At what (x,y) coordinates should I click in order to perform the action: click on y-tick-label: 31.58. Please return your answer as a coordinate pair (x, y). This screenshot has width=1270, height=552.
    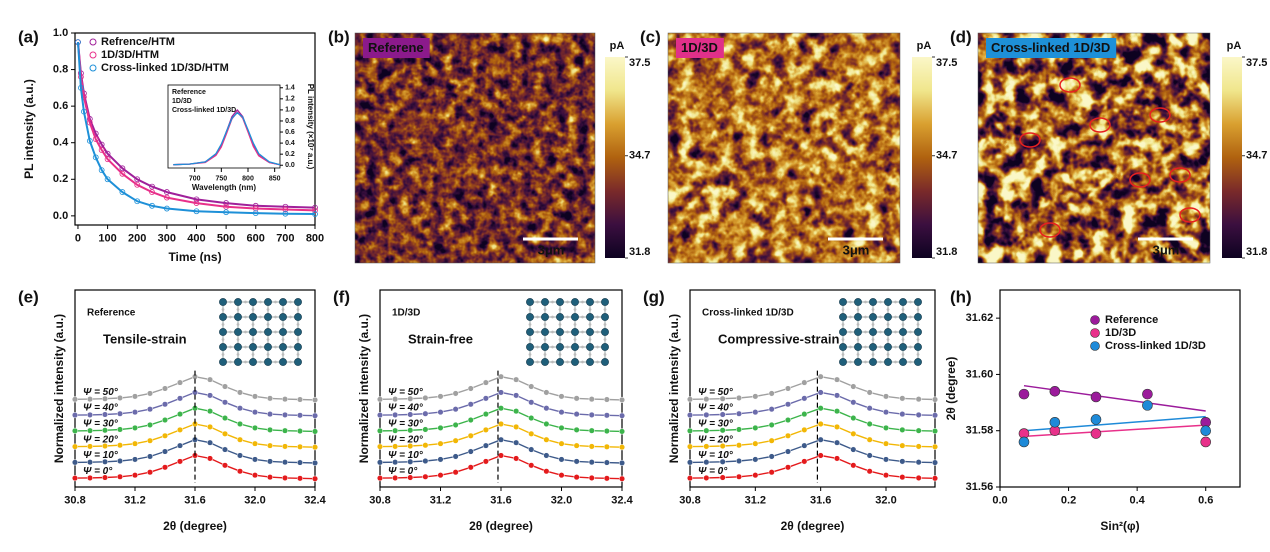
    Looking at the image, I should click on (980, 431).